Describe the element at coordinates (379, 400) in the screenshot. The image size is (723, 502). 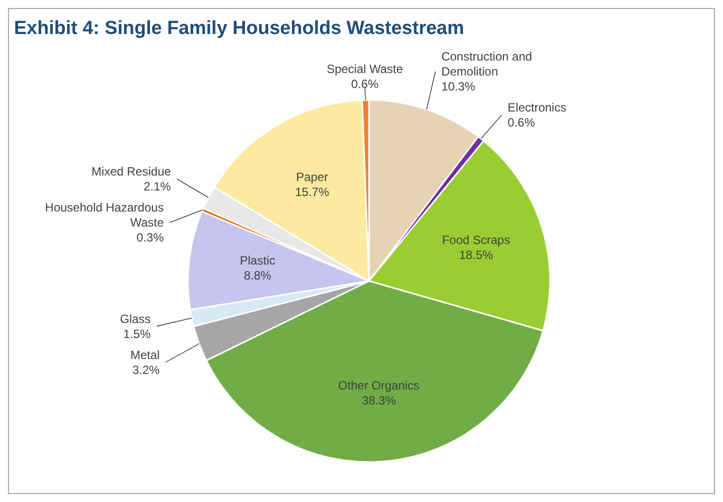
I see `data-label: 38.3%` at that location.